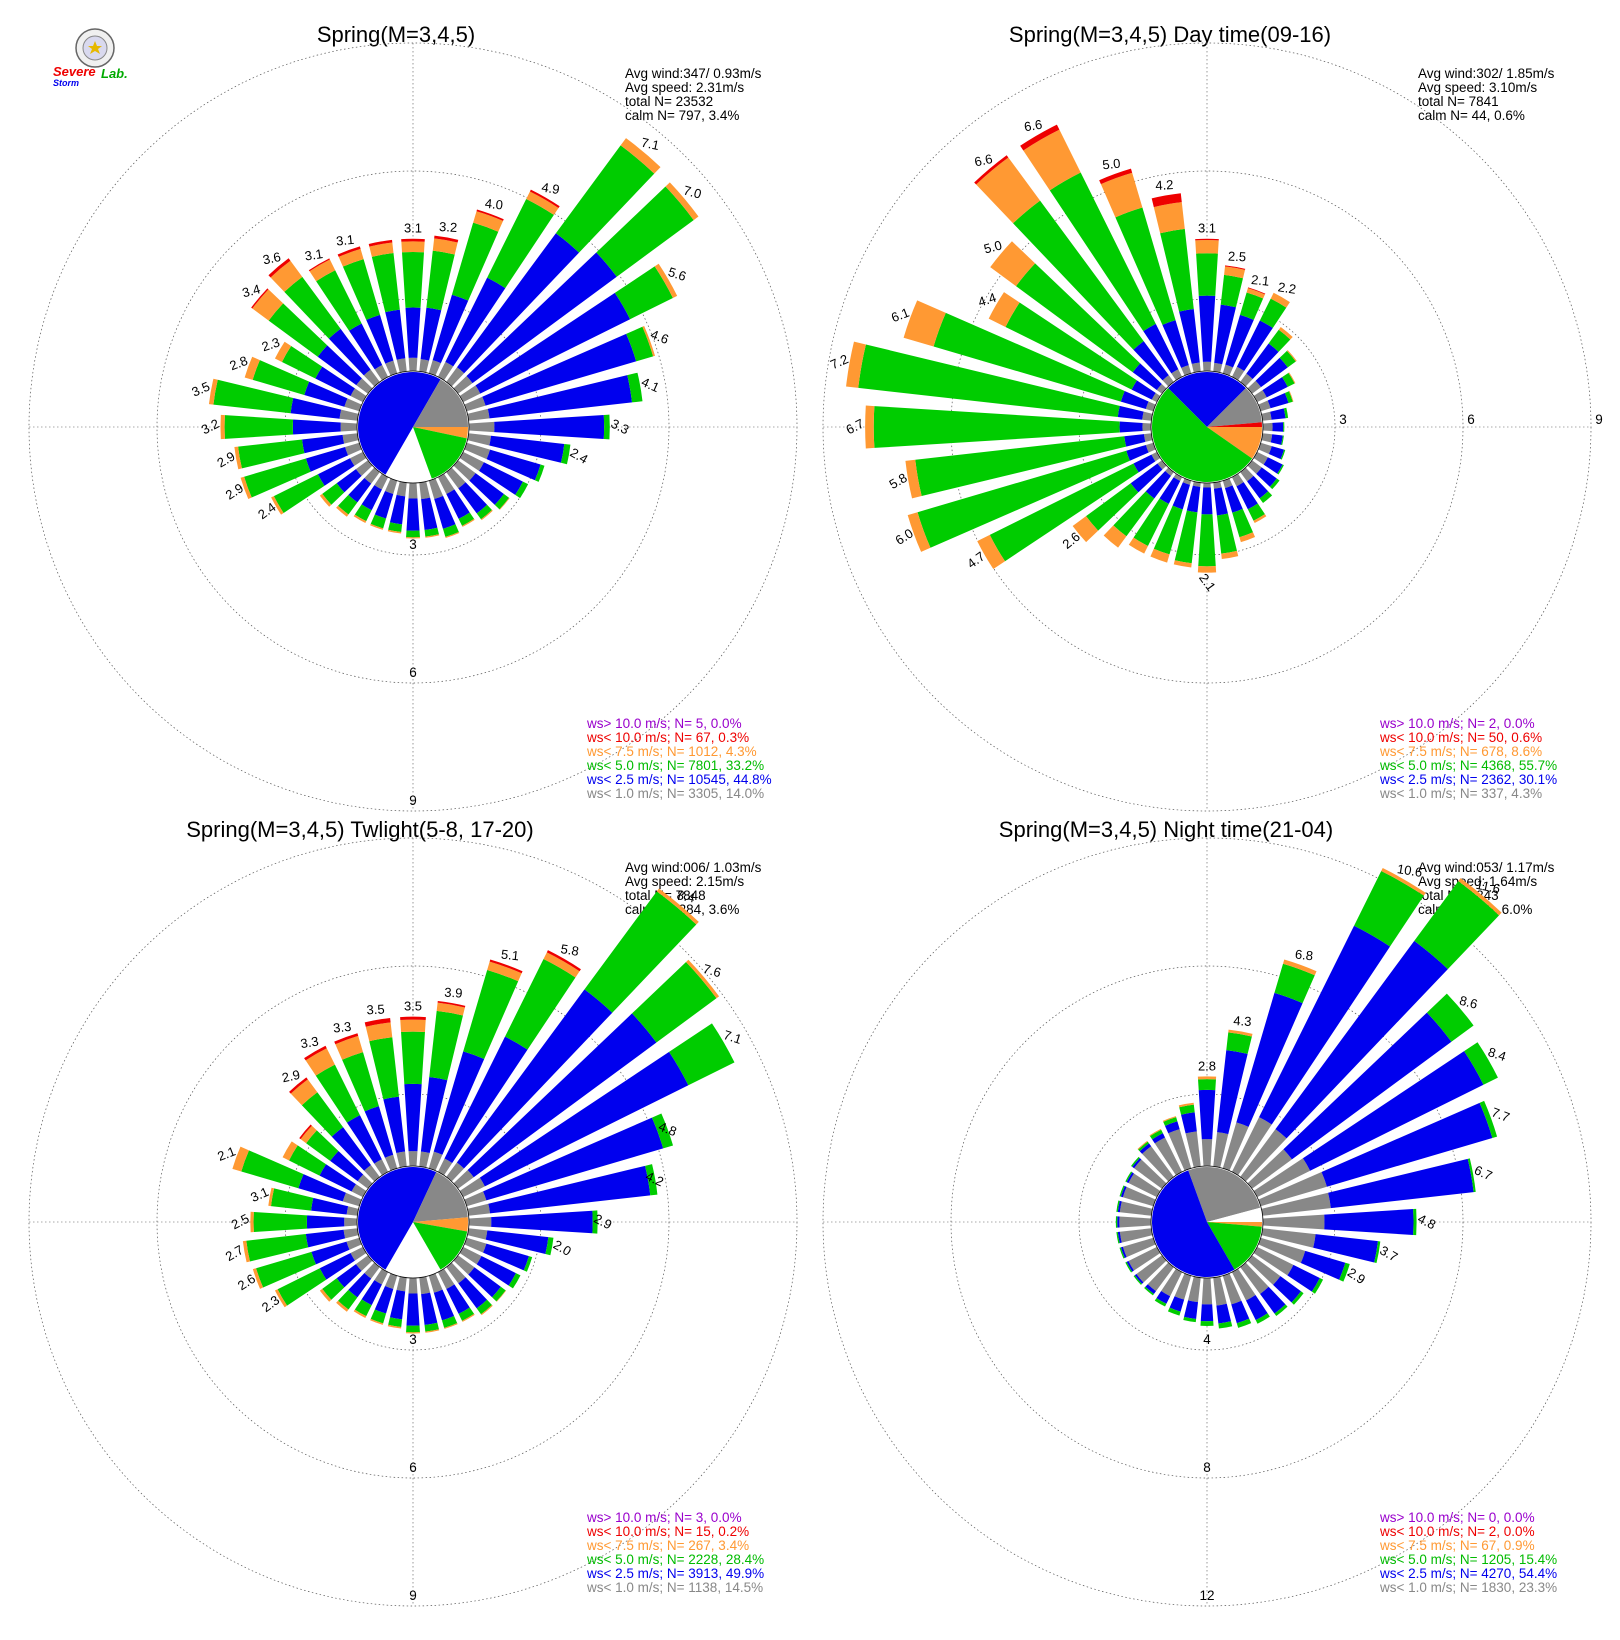  What do you see at coordinates (1234, 1214) in the screenshot?
I see `calm-wedge-white` at bounding box center [1234, 1214].